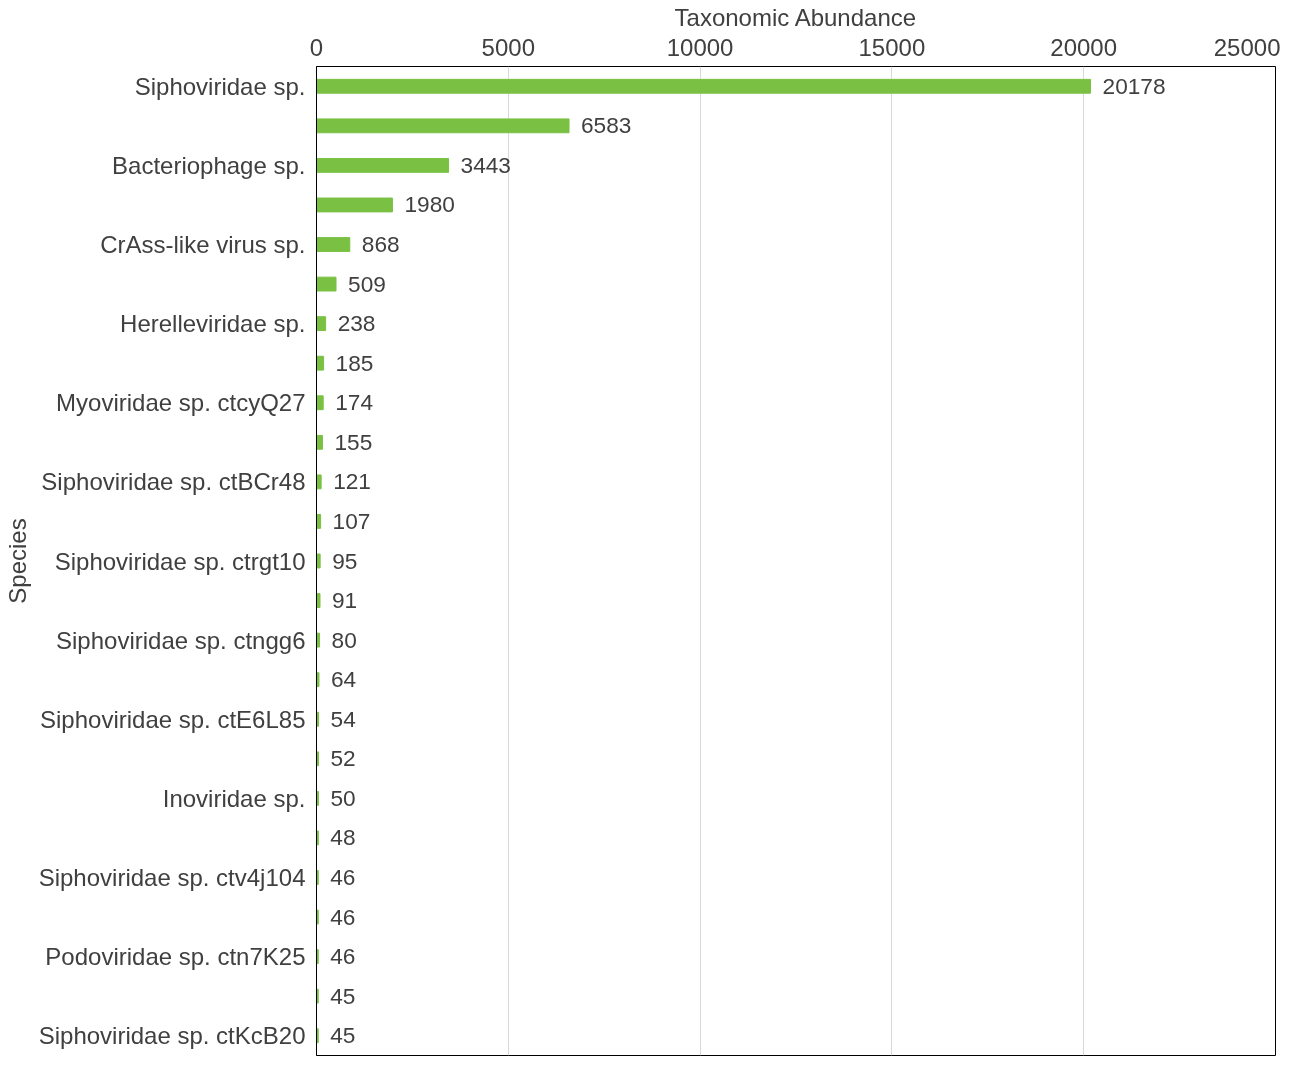 This screenshot has height=1074, width=1295. I want to click on data-label: 1980, so click(429, 204).